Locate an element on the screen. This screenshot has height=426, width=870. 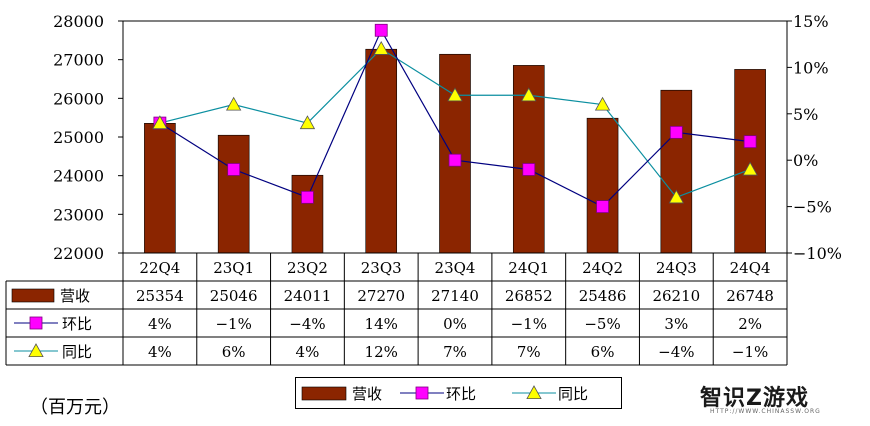
left-axis-label: 25000 is located at coordinates (78, 137).